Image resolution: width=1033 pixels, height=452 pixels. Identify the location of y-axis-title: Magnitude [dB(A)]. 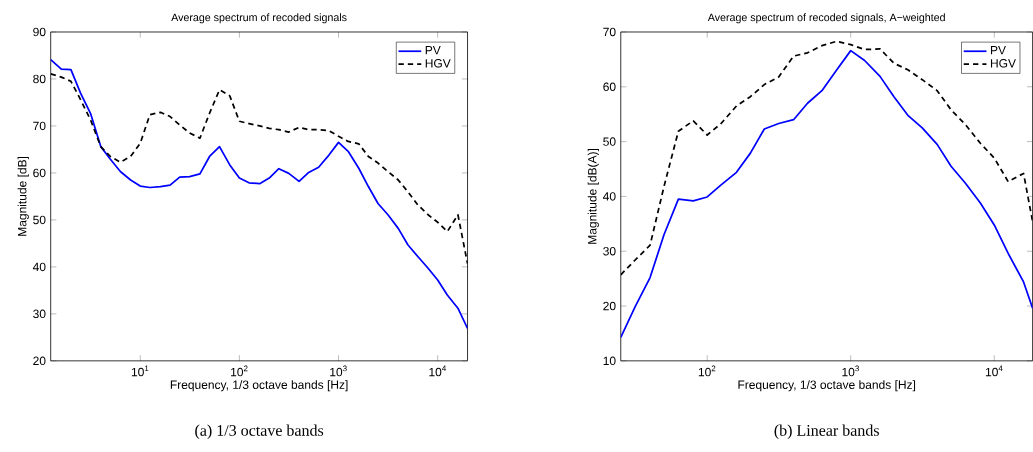
(593, 196).